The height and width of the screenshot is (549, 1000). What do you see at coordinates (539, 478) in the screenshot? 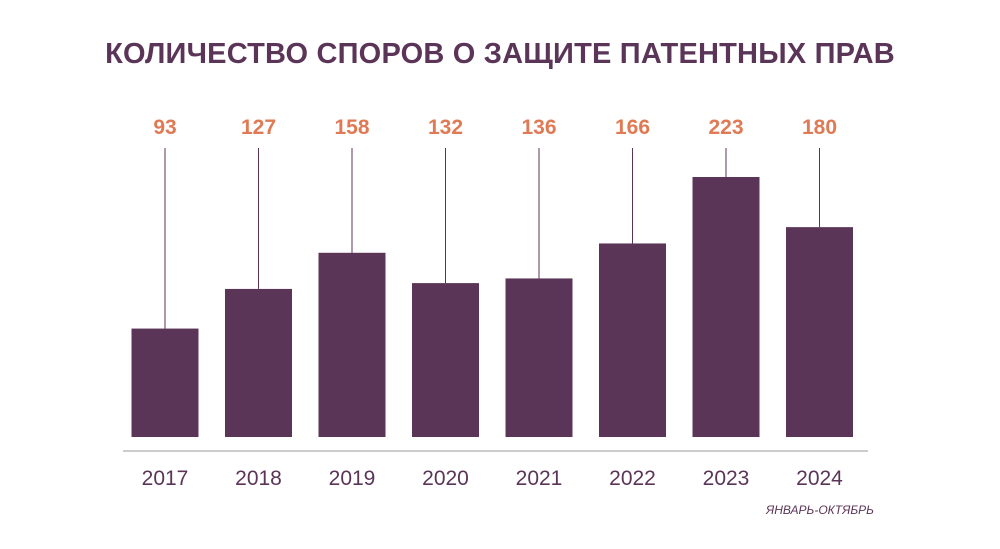
I see `x-tick-label-2021: 2021` at bounding box center [539, 478].